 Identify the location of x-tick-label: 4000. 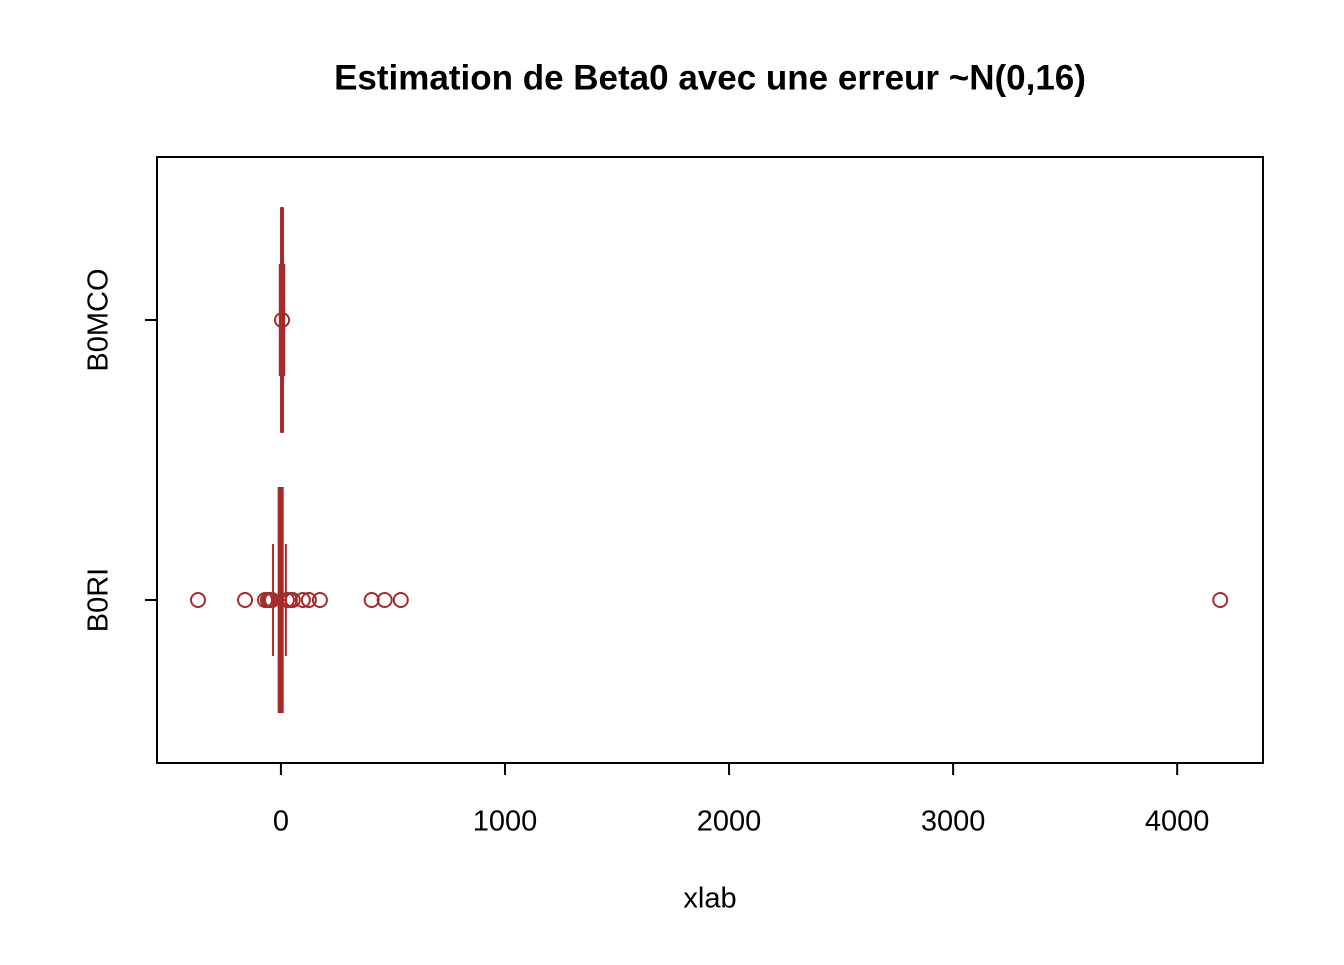
(1177, 822).